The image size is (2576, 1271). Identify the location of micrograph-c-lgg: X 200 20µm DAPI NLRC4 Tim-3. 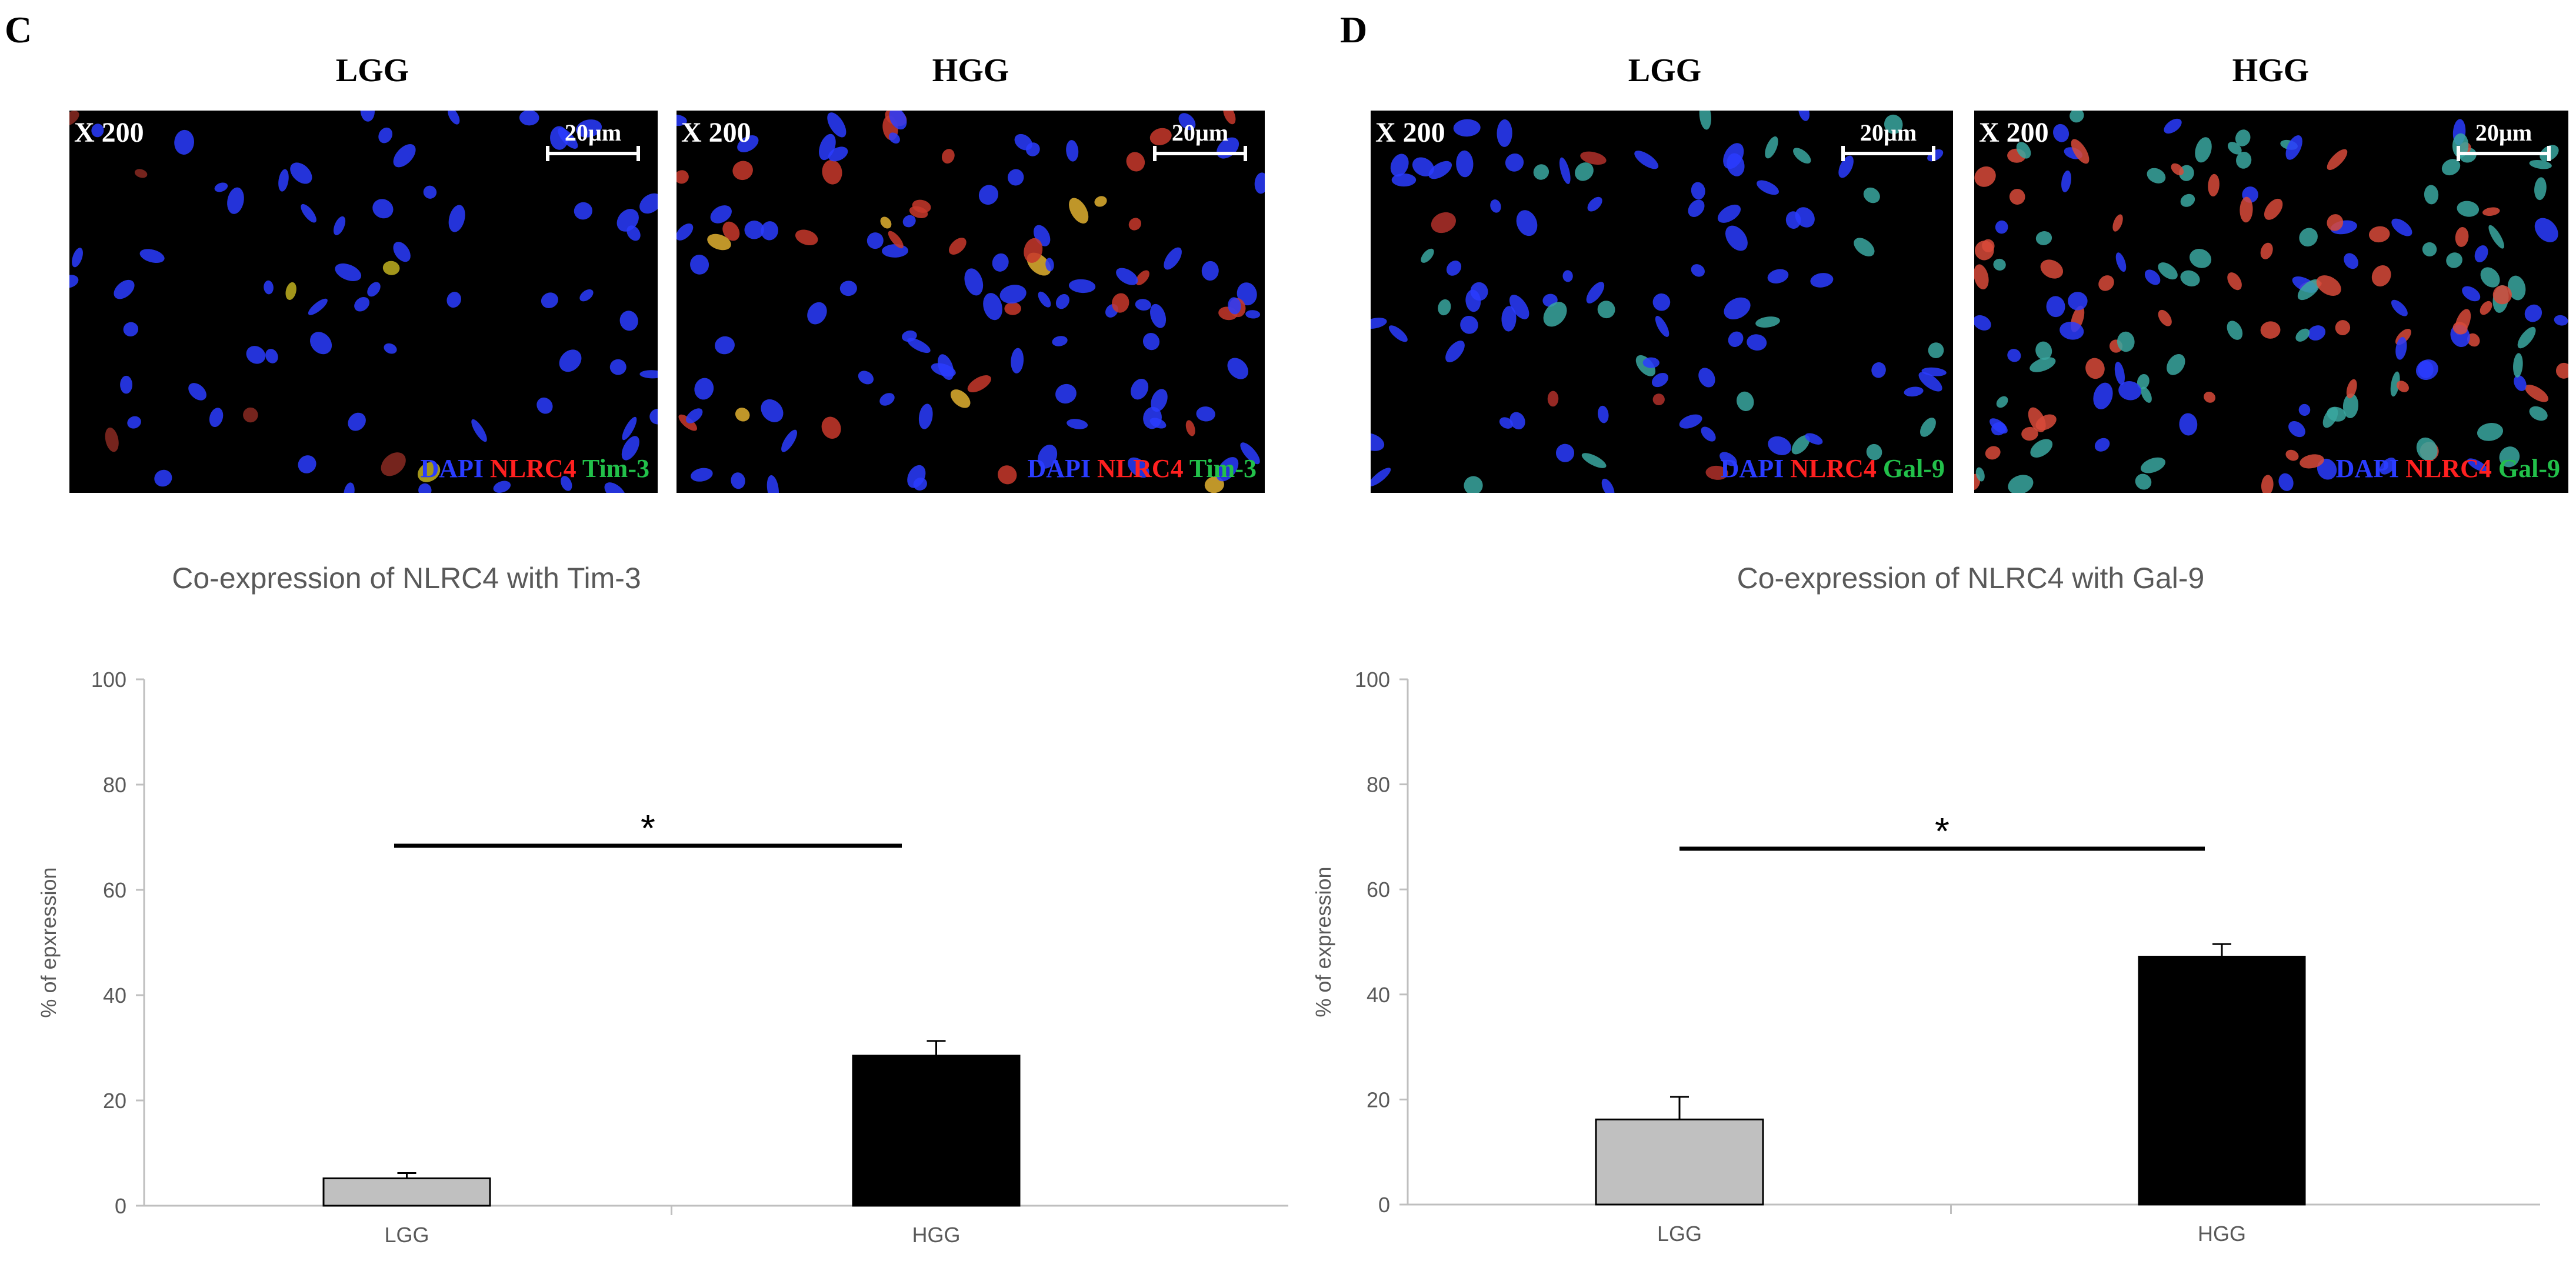
(363, 302).